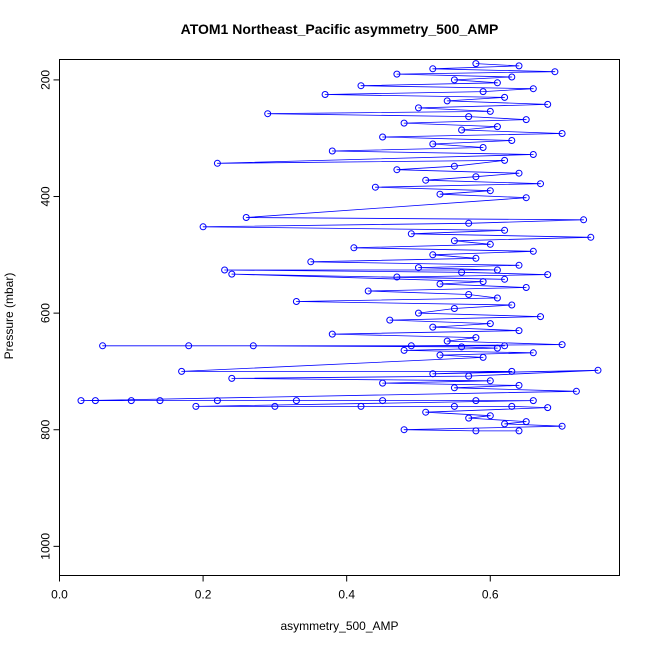 Image resolution: width=650 pixels, height=650 pixels. I want to click on y-tick-label: 400, so click(46, 196).